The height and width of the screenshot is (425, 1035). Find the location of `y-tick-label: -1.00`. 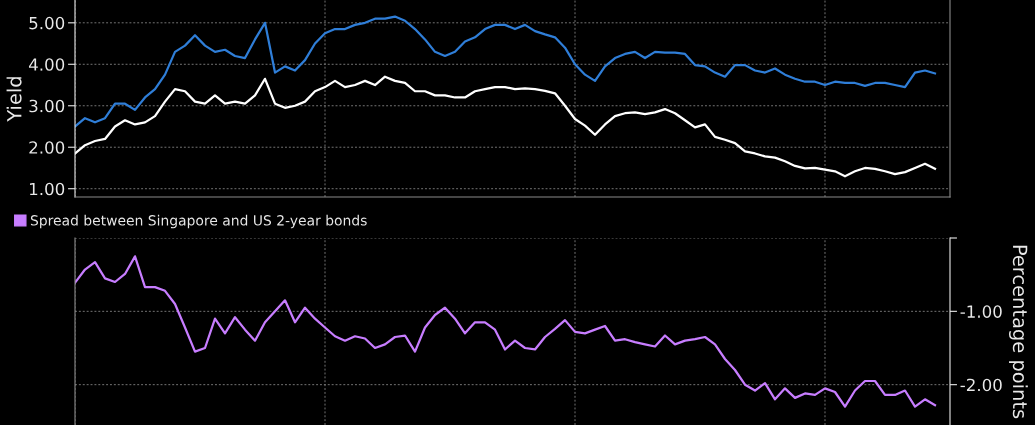

y-tick-label: -1.00 is located at coordinates (981, 311).